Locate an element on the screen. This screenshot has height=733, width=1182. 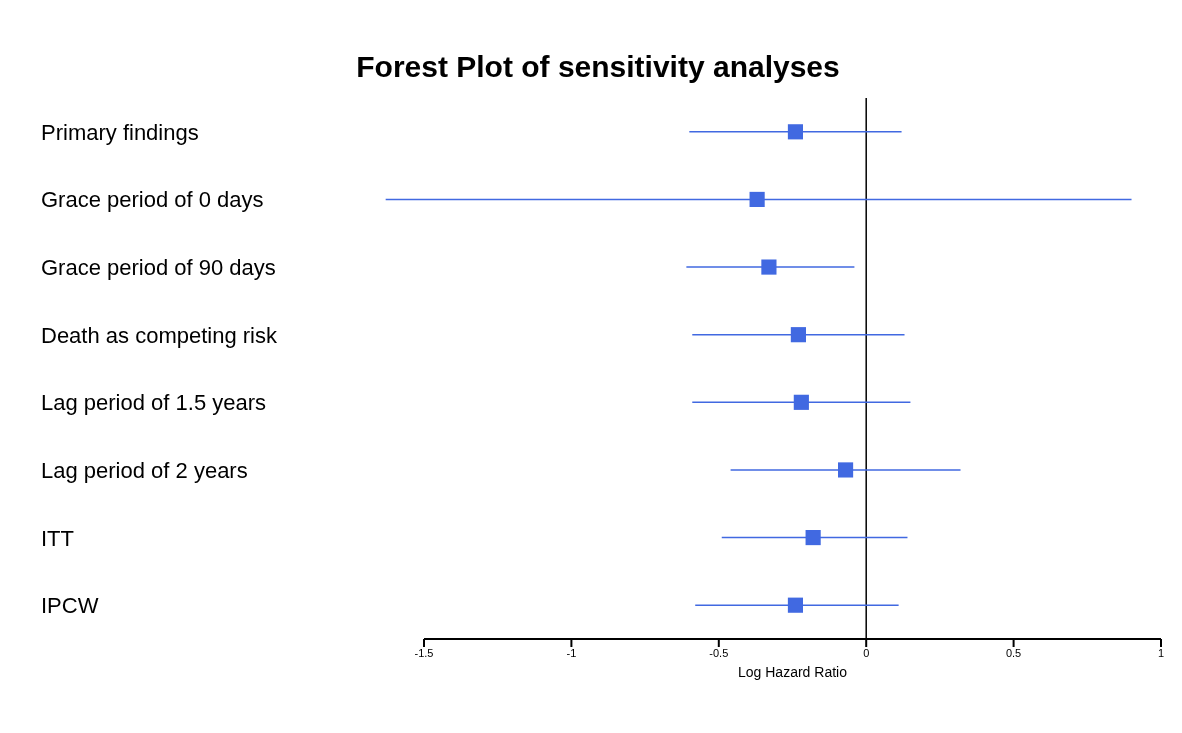
x-tick-label: -0.5 is located at coordinates (719, 652).